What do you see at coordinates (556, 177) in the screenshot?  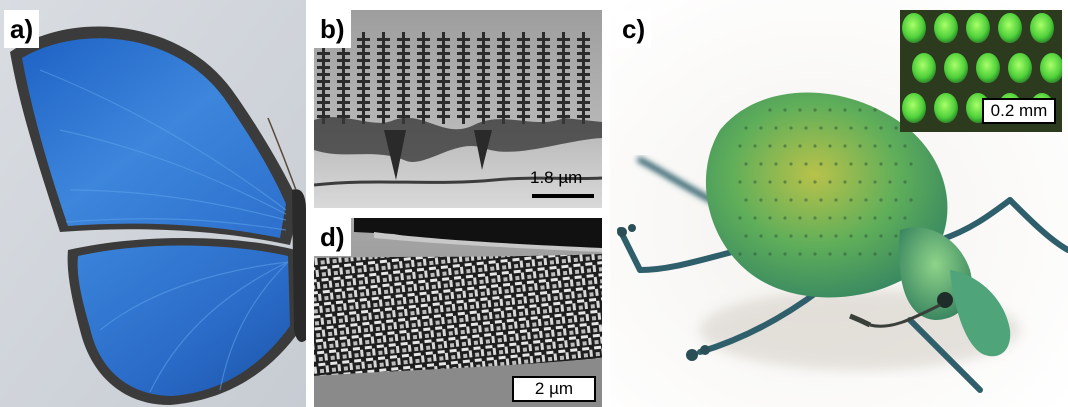 I see `panel-b-scale-bar-text: 1.8 µm` at bounding box center [556, 177].